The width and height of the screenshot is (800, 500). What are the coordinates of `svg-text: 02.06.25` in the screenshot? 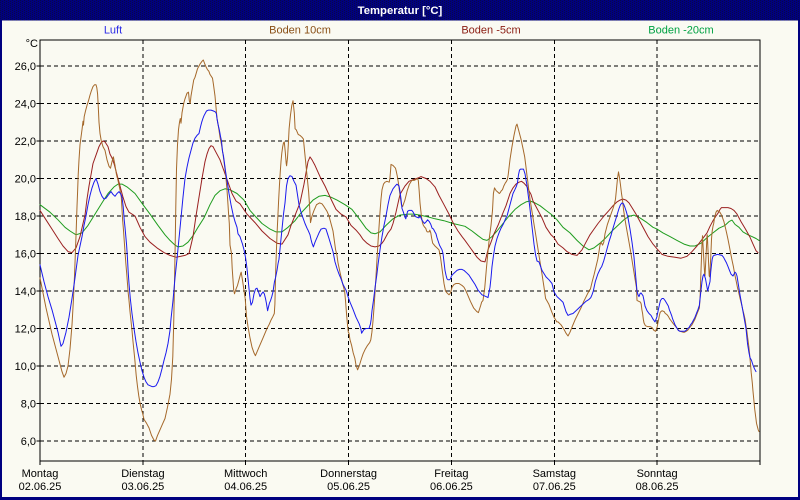 It's located at (40, 487).